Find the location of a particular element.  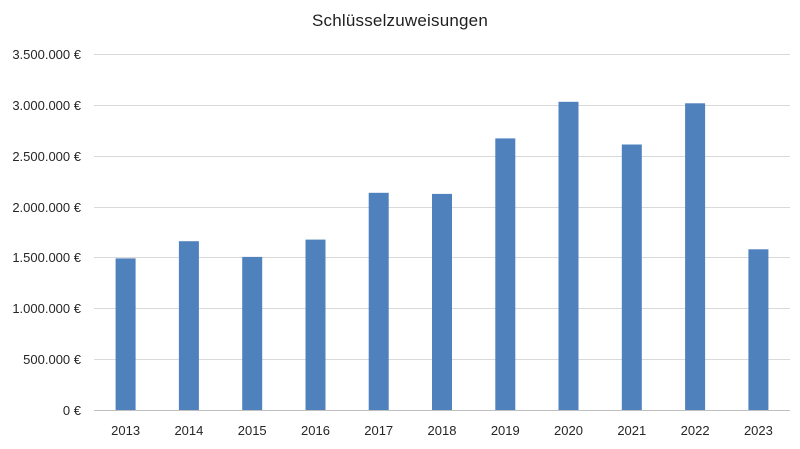

bar-2020 is located at coordinates (568, 256).